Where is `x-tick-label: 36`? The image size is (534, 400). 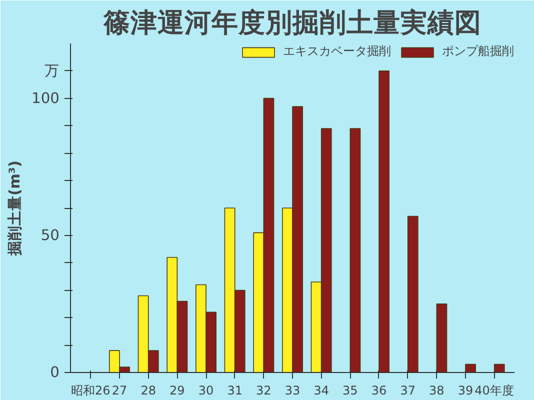 x-tick-label: 36 is located at coordinates (379, 391).